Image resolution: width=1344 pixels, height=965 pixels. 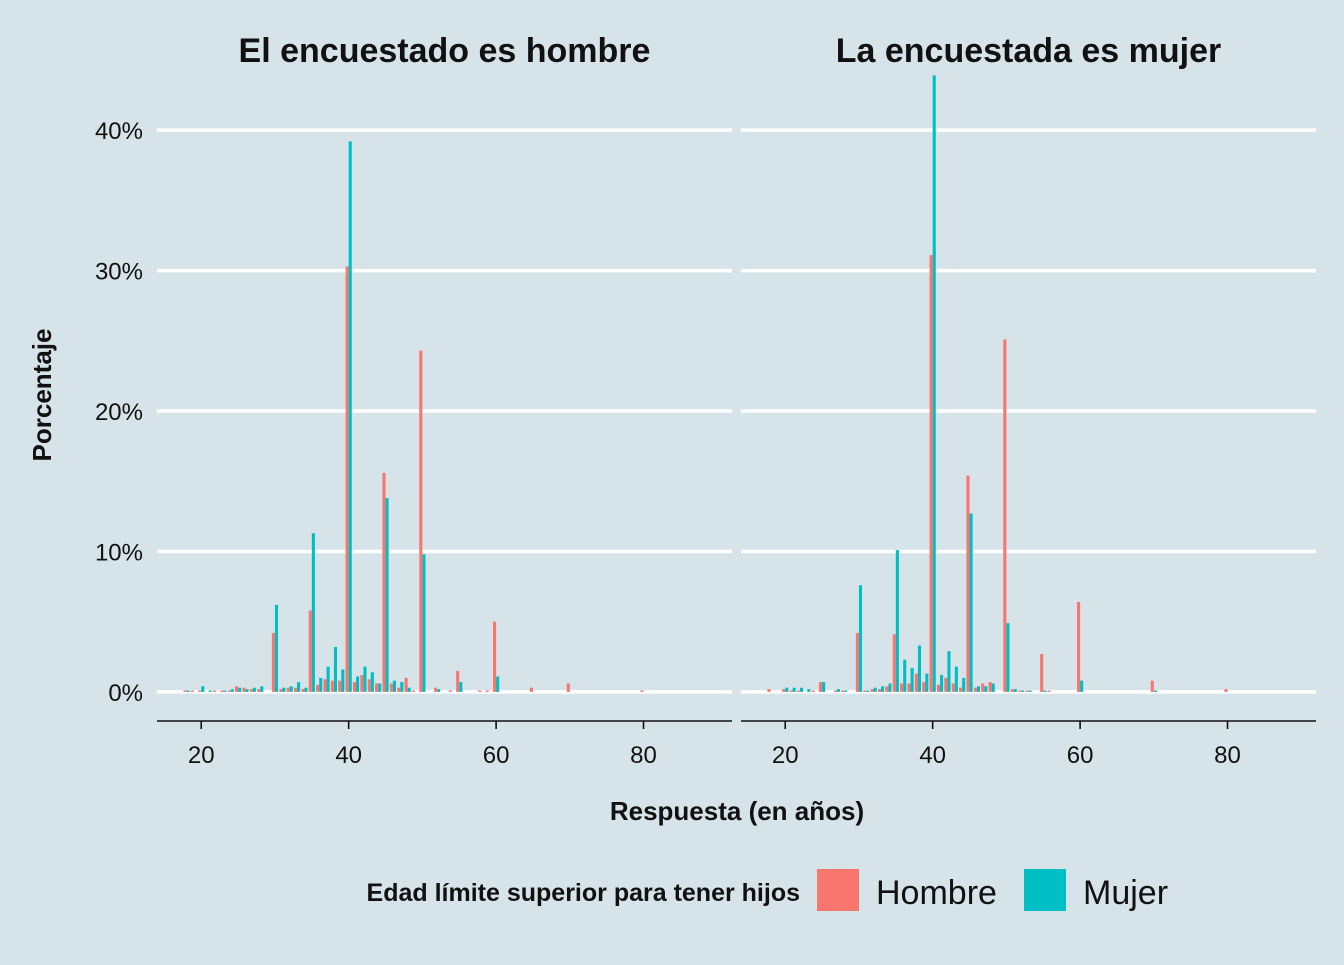 What do you see at coordinates (445, 51) in the screenshot?
I see `facet-title: El encuestado es hombre` at bounding box center [445, 51].